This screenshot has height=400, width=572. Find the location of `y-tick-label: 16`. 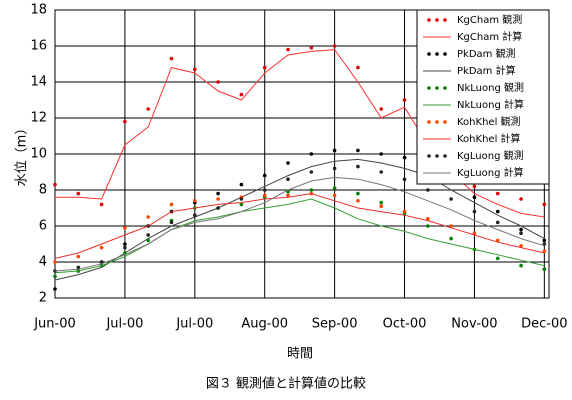

y-tick-label: 16 is located at coordinates (38, 46).